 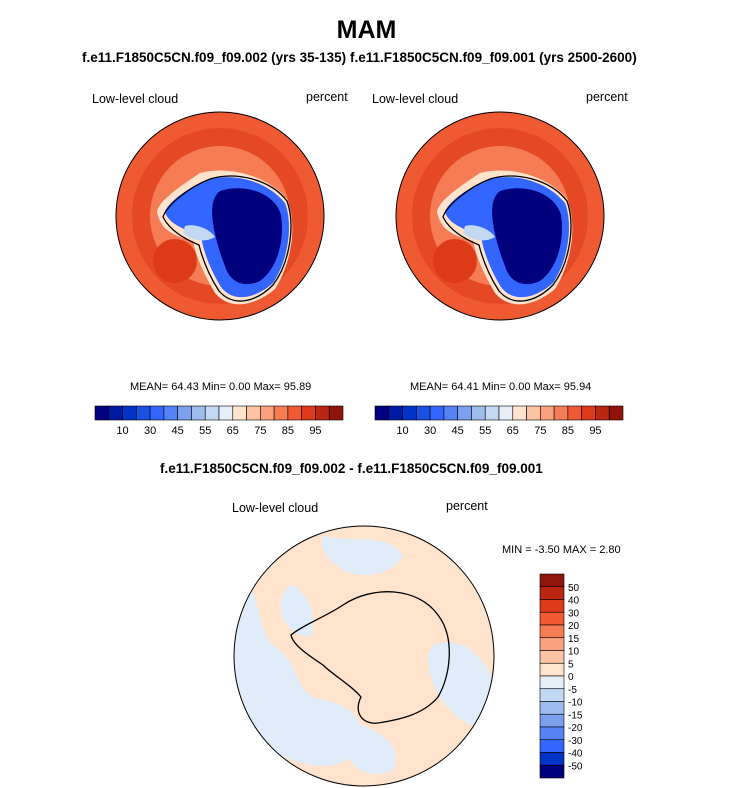 What do you see at coordinates (595, 431) in the screenshot?
I see `panel2-colorbar-tick-label: 95` at bounding box center [595, 431].